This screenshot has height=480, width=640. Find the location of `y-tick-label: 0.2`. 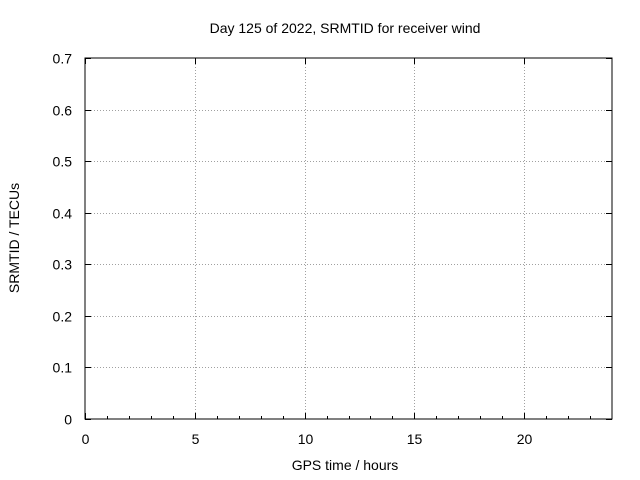

y-tick-label: 0.2 is located at coordinates (63, 317).